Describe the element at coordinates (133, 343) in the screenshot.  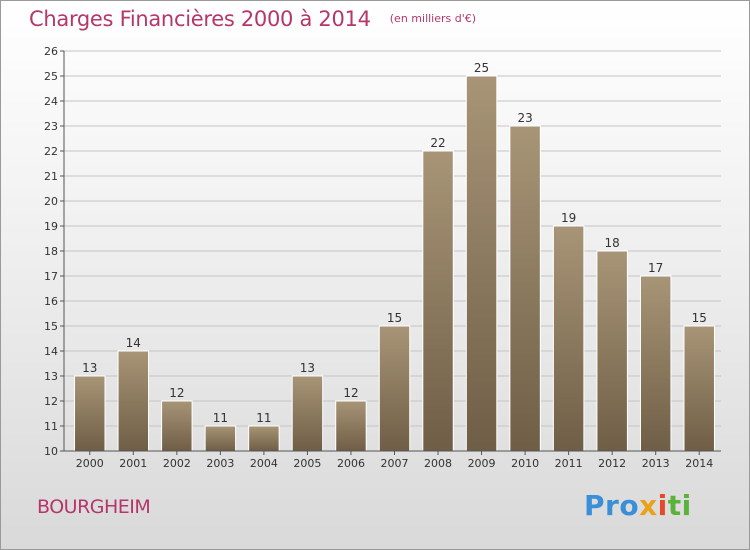
I see `bar-value-label: 14` at that location.